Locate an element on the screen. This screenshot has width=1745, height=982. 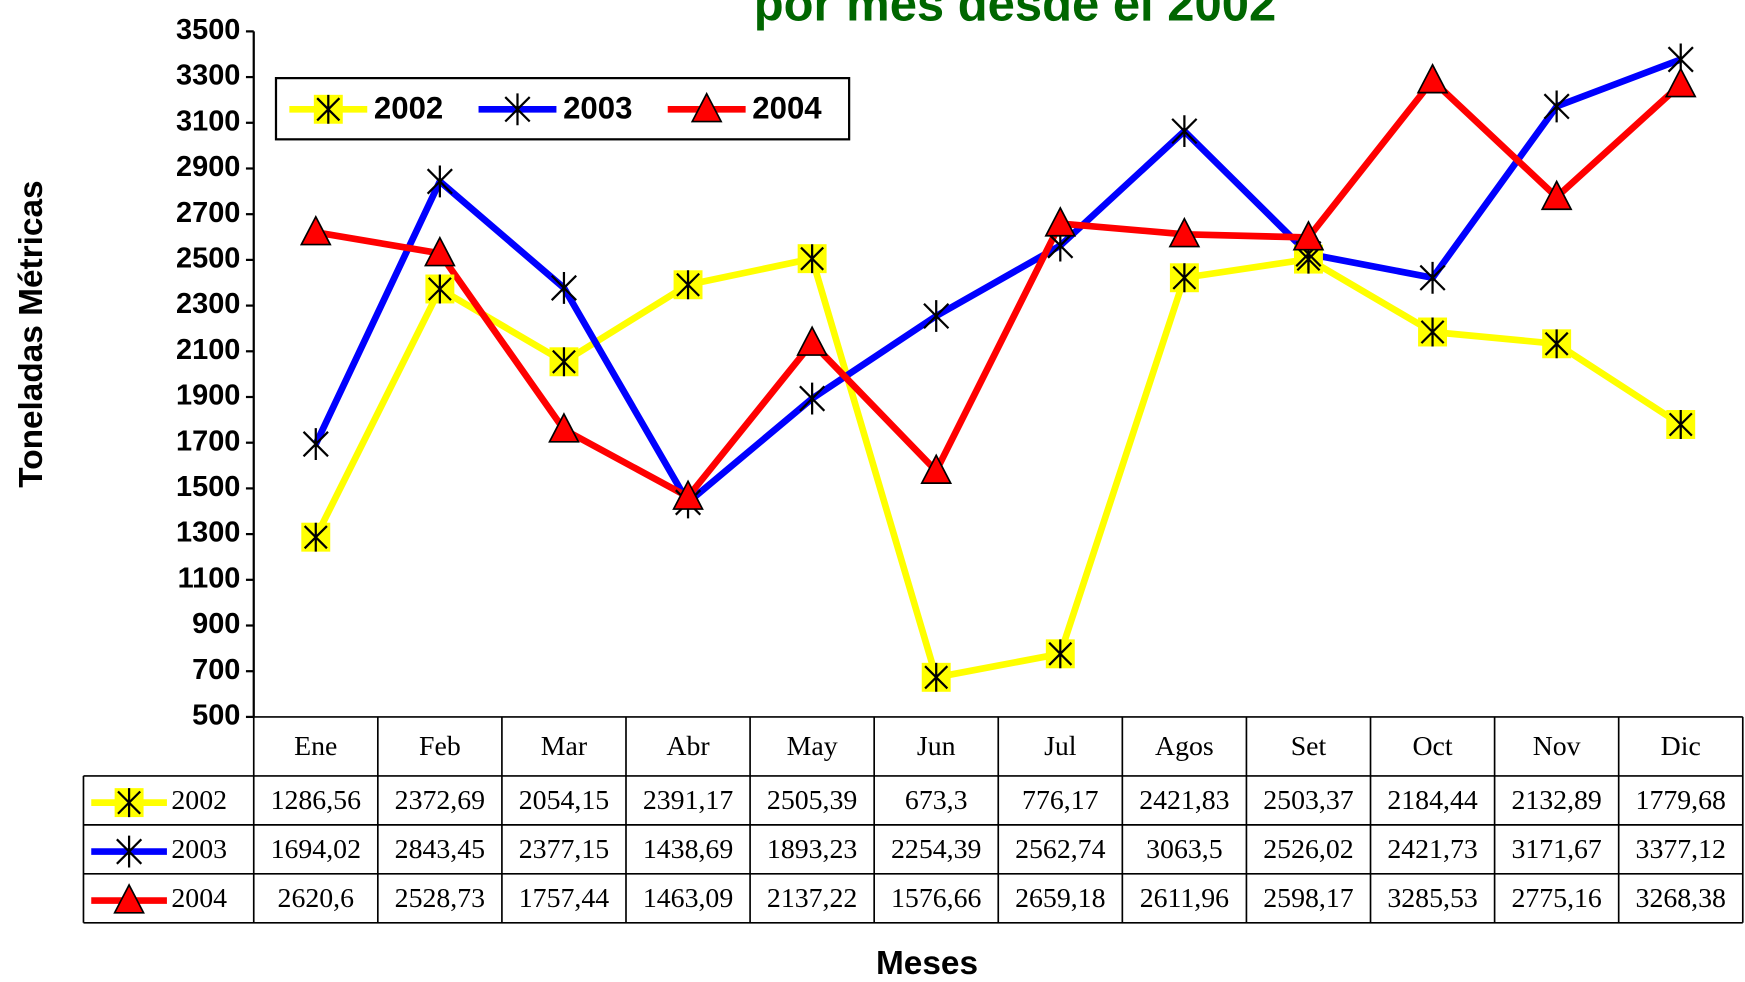
y-tick-label: 3300 is located at coordinates (208, 76).